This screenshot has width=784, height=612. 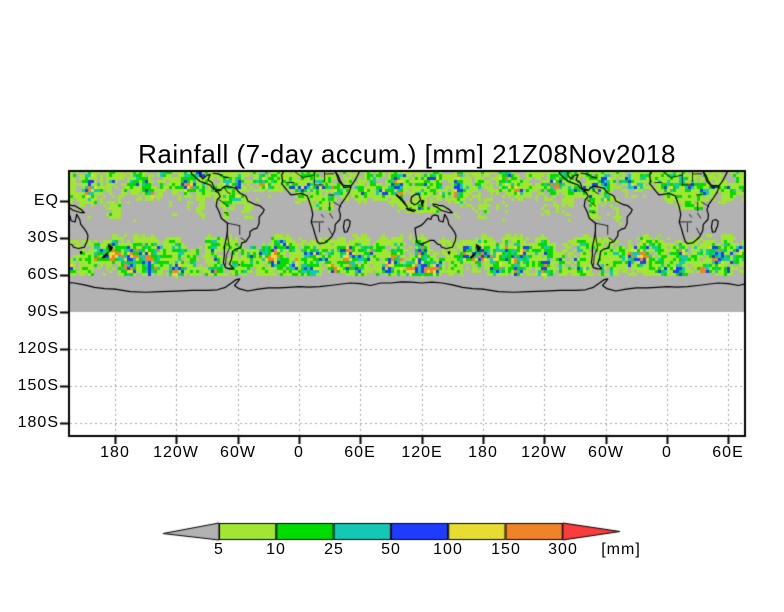 What do you see at coordinates (38, 348) in the screenshot?
I see `y-tick-label: 120S` at bounding box center [38, 348].